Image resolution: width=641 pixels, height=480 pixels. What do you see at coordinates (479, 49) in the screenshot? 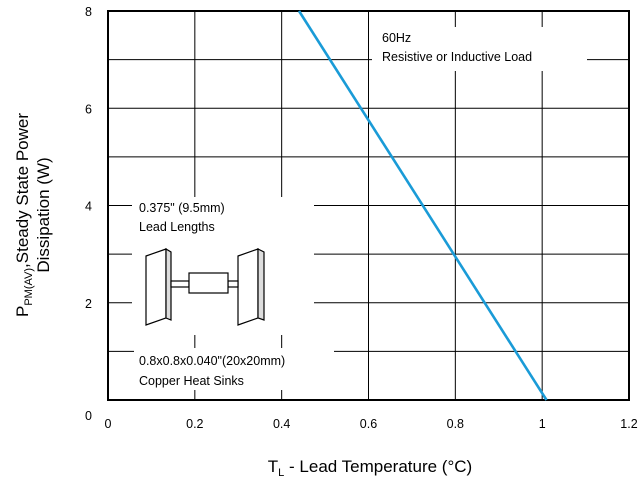
I see `top-annotation-bg` at bounding box center [479, 49].